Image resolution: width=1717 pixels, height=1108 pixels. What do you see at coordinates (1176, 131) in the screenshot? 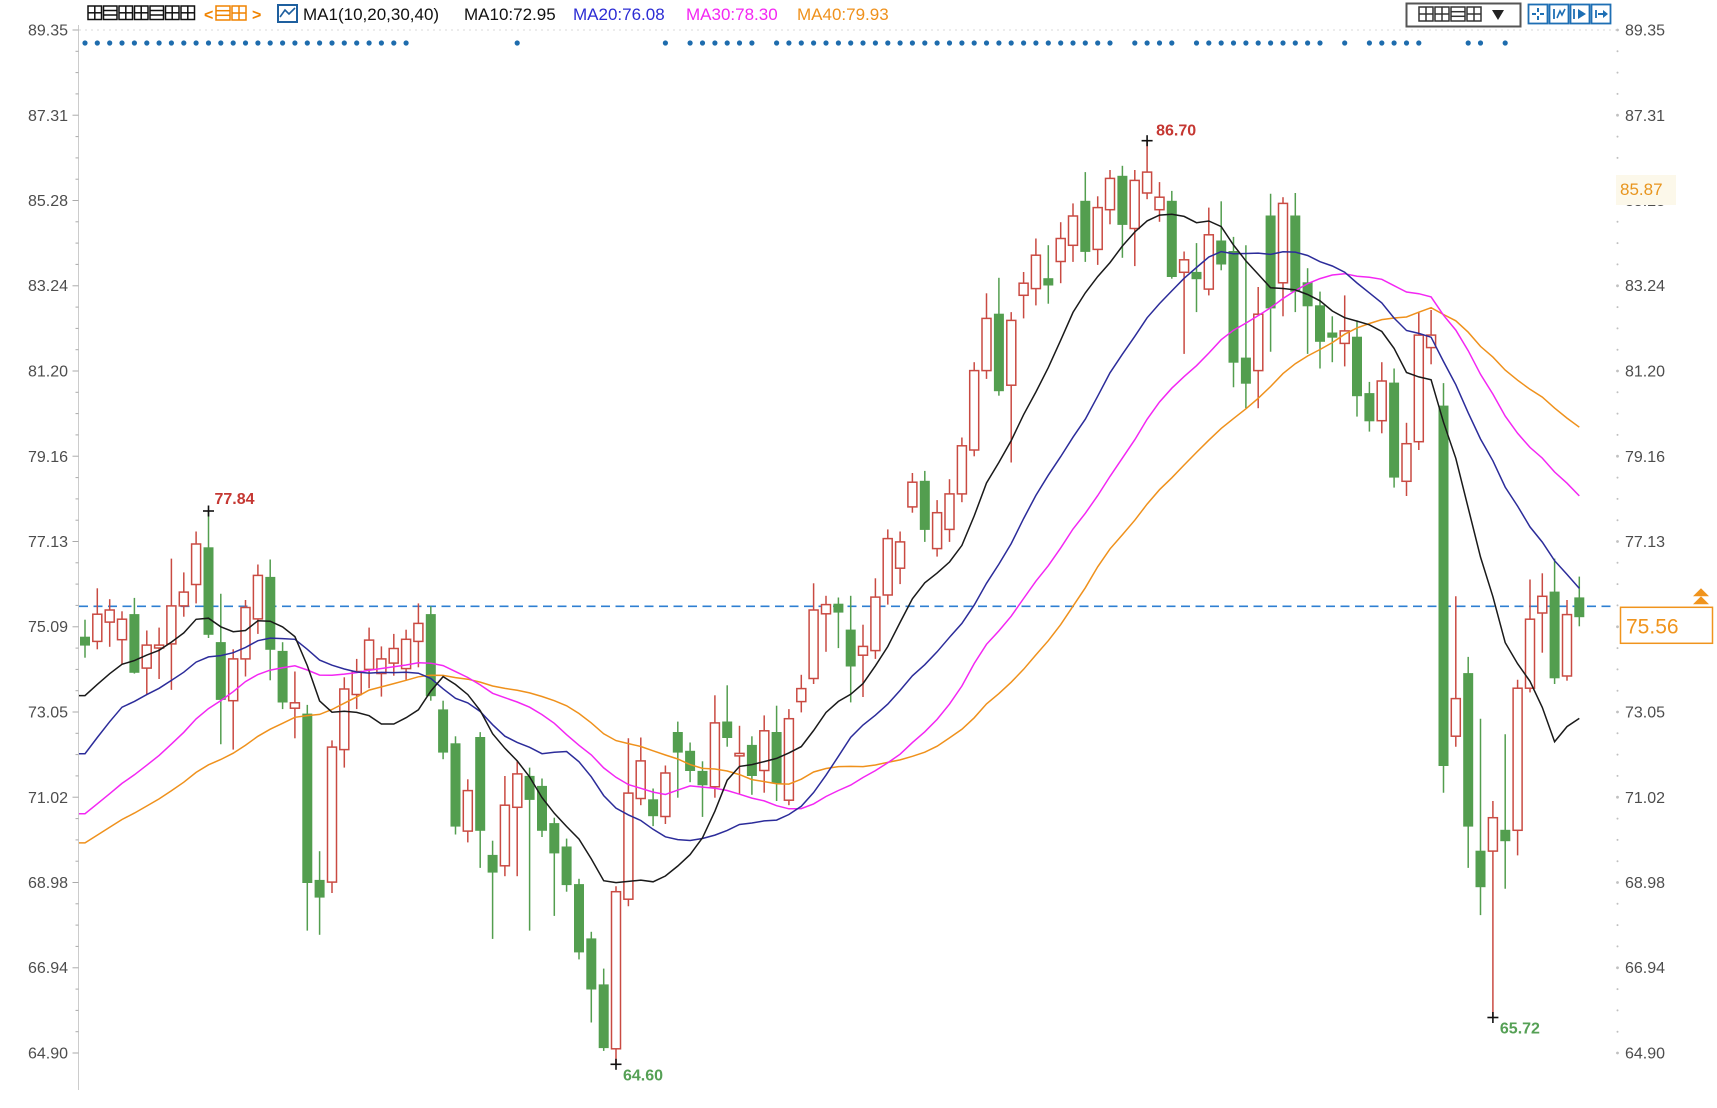
I see `svg-text: 86.70` at bounding box center [1176, 131].